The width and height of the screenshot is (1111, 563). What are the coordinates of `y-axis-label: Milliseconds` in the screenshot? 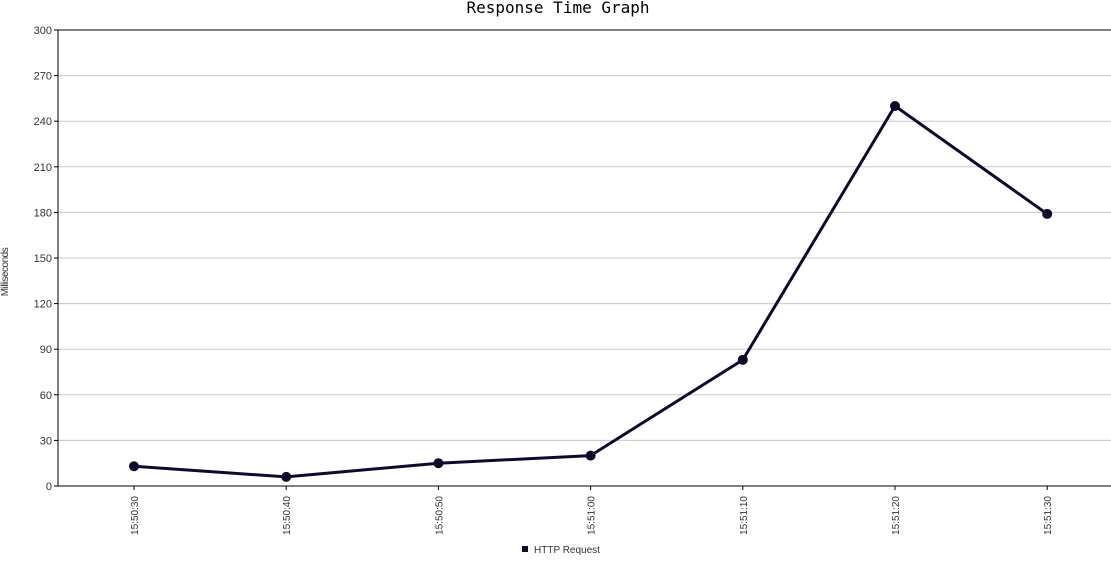 It's located at (5, 271).